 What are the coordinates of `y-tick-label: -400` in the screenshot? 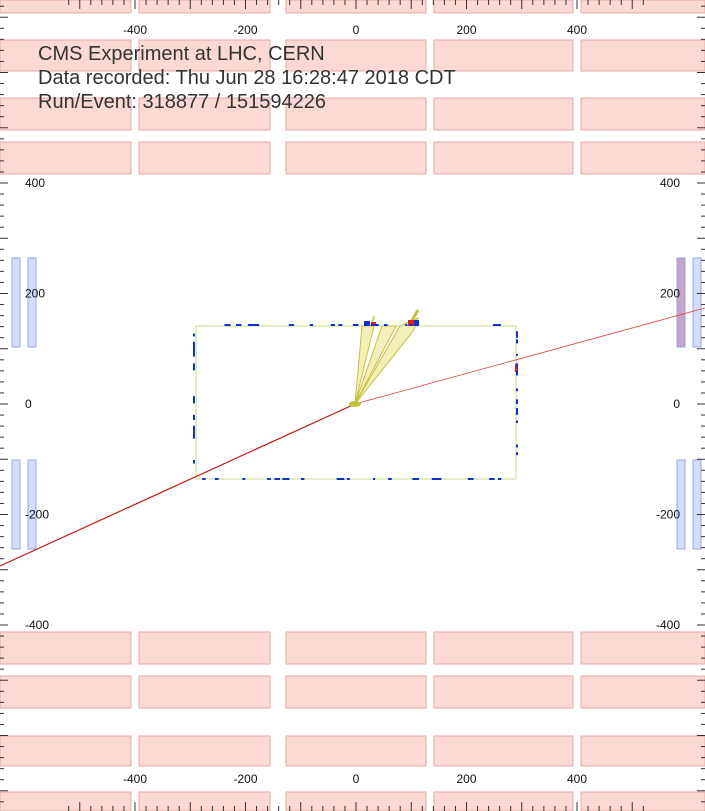 It's located at (37, 625).